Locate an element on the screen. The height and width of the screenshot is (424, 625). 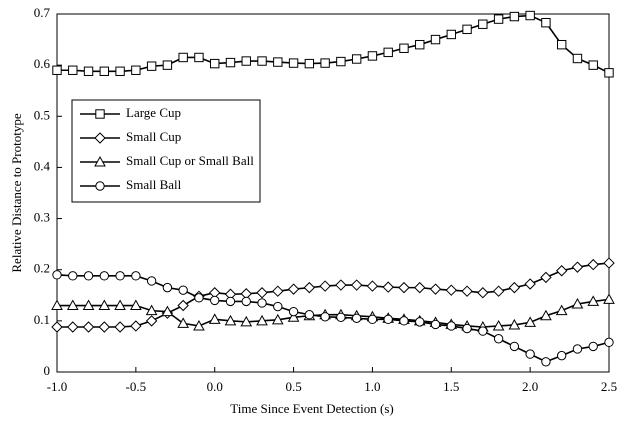
x-axis-label: Time Since Event Detection (s) is located at coordinates (311, 408).